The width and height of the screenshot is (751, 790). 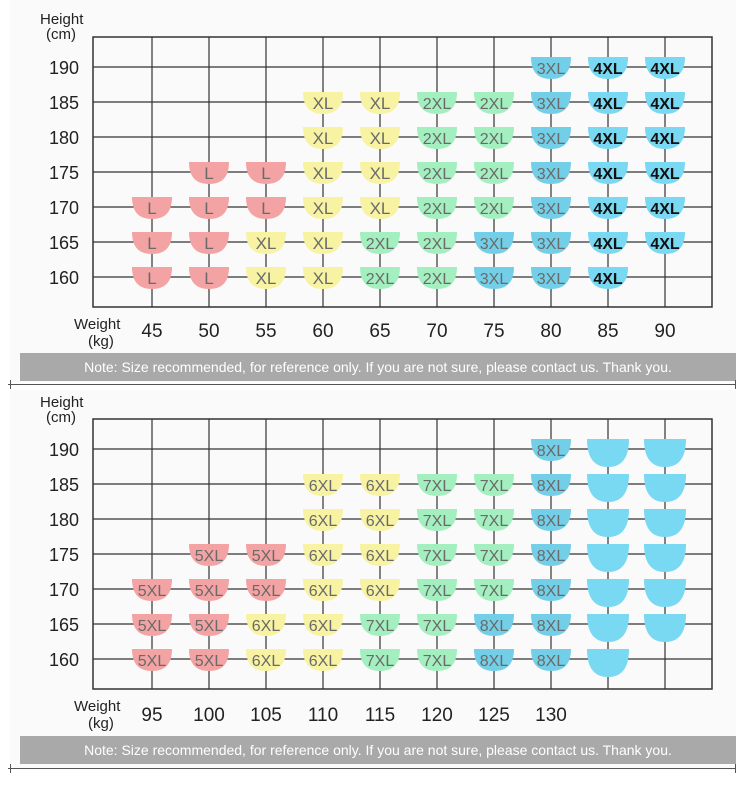 I want to click on weight-tick-label: 95, so click(x=151, y=715).